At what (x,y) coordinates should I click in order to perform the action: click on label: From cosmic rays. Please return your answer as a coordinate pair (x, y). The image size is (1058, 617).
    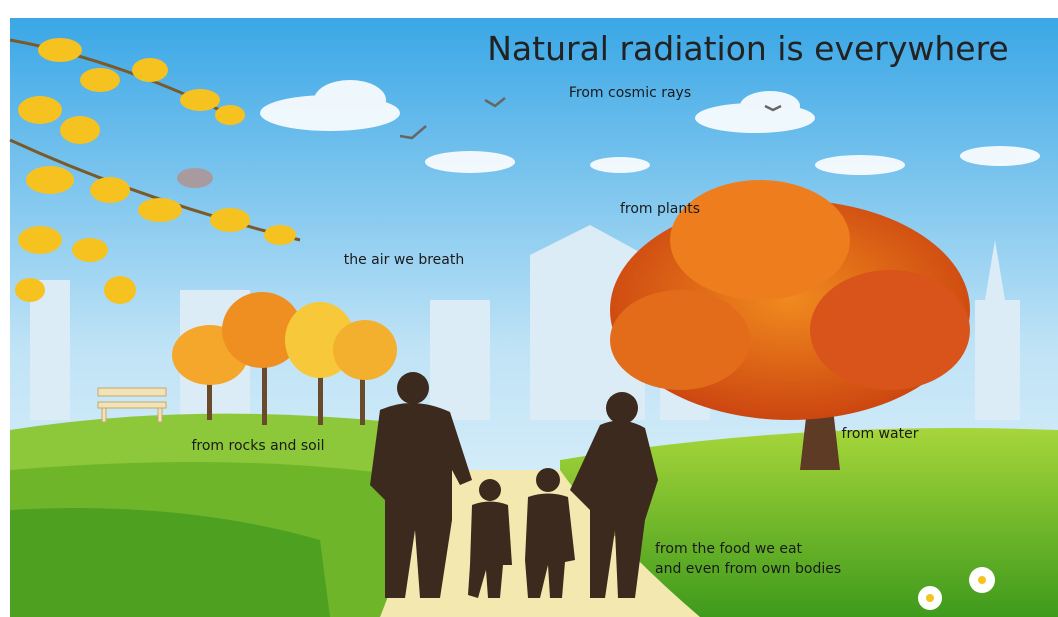
    Looking at the image, I should click on (630, 93).